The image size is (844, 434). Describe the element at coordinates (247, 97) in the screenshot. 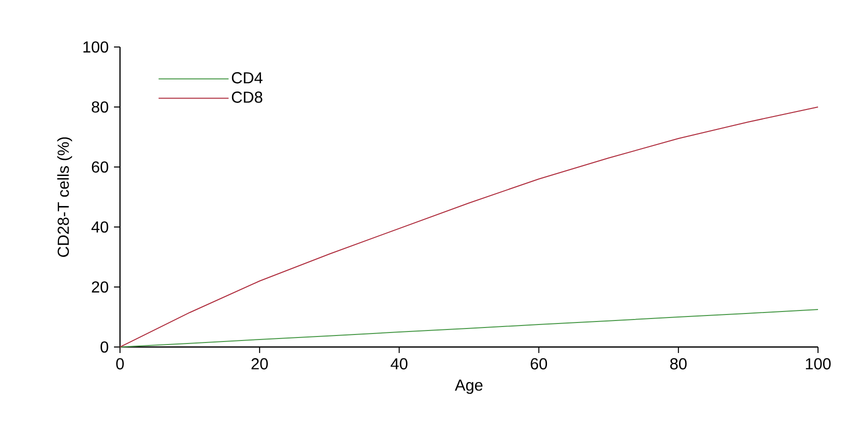

I see `legend-label: CD8` at that location.